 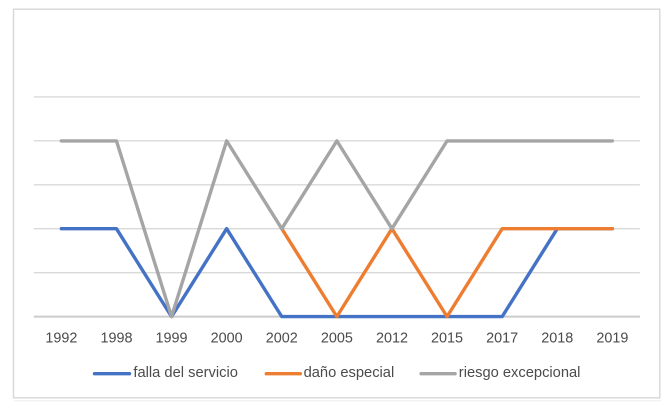 What do you see at coordinates (612, 339) in the screenshot?
I see `svg-text: 2019` at bounding box center [612, 339].